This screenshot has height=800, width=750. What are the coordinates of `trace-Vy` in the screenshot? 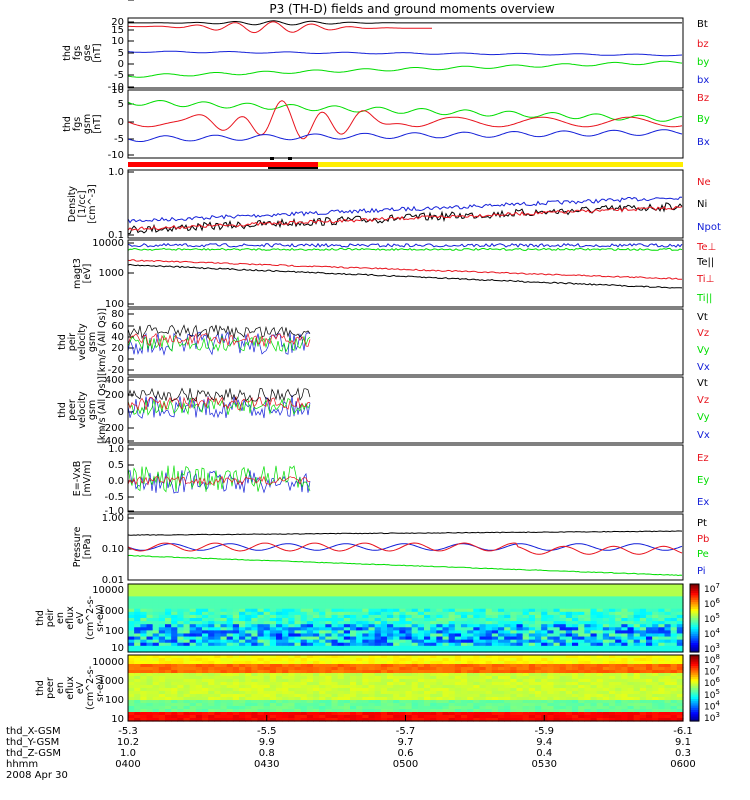 It's located at (219, 343).